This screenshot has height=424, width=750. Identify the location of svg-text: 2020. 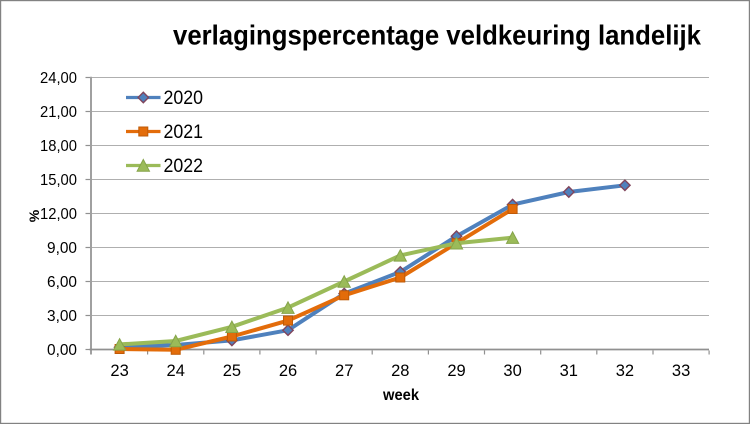
(184, 98).